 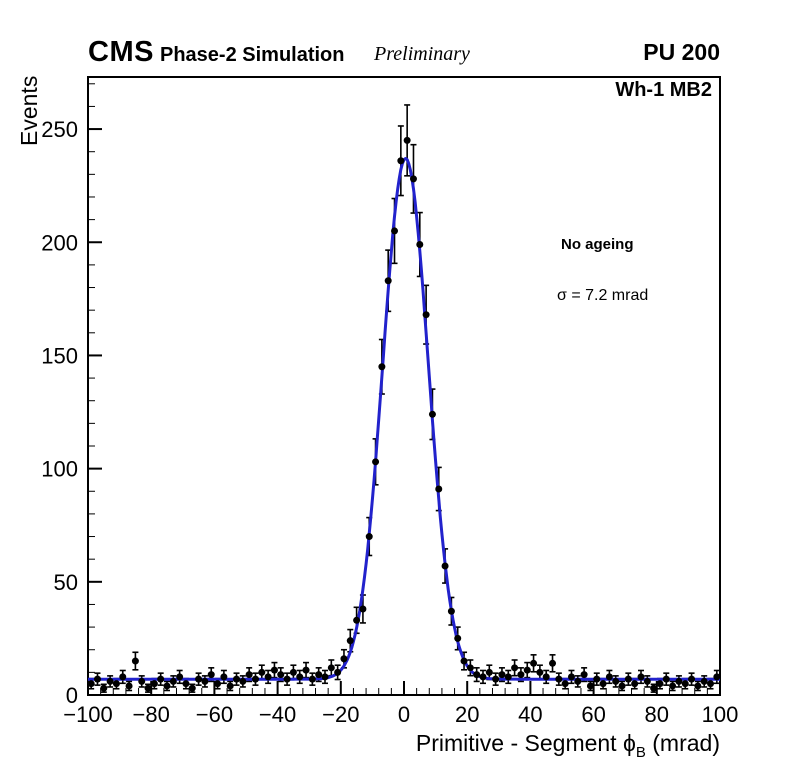 I want to click on x-tick-label: −20, so click(x=340, y=714).